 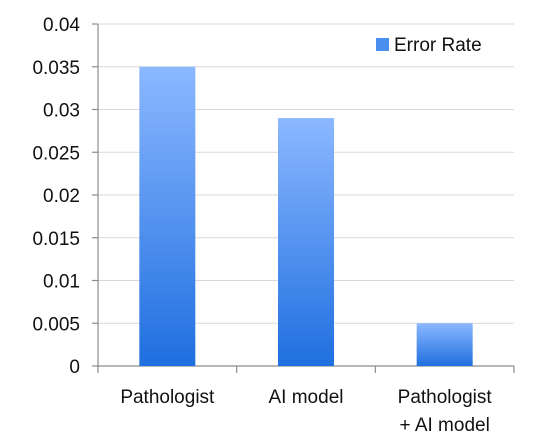 What do you see at coordinates (61, 25) in the screenshot?
I see `y-tick-label: 0.04` at bounding box center [61, 25].